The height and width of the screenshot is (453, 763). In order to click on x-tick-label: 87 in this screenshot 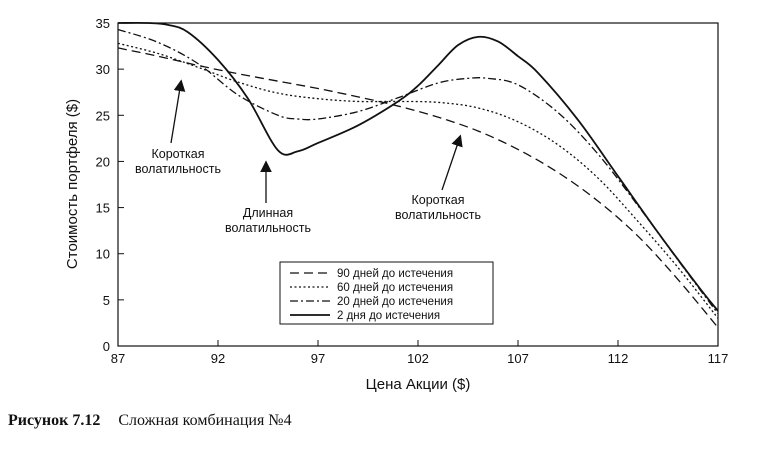, I will do `click(118, 358)`.